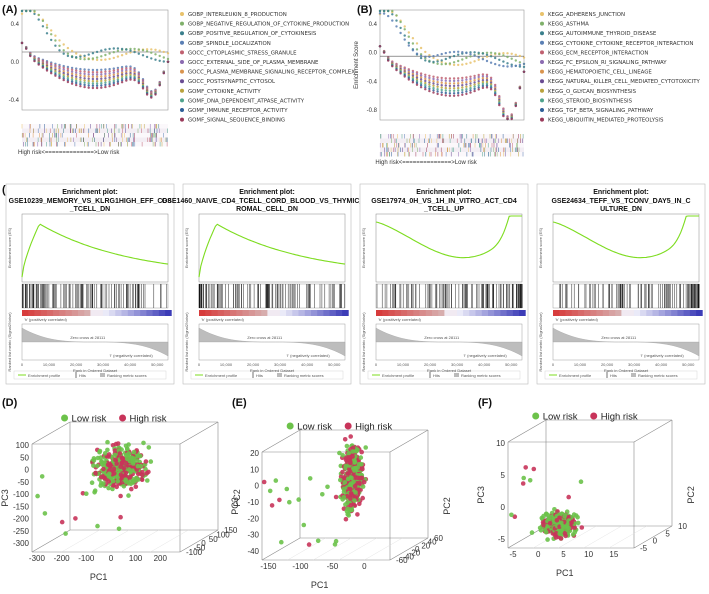 Image resolution: width=709 pixels, height=594 pixels. I want to click on pca-D, so click(125, 483).